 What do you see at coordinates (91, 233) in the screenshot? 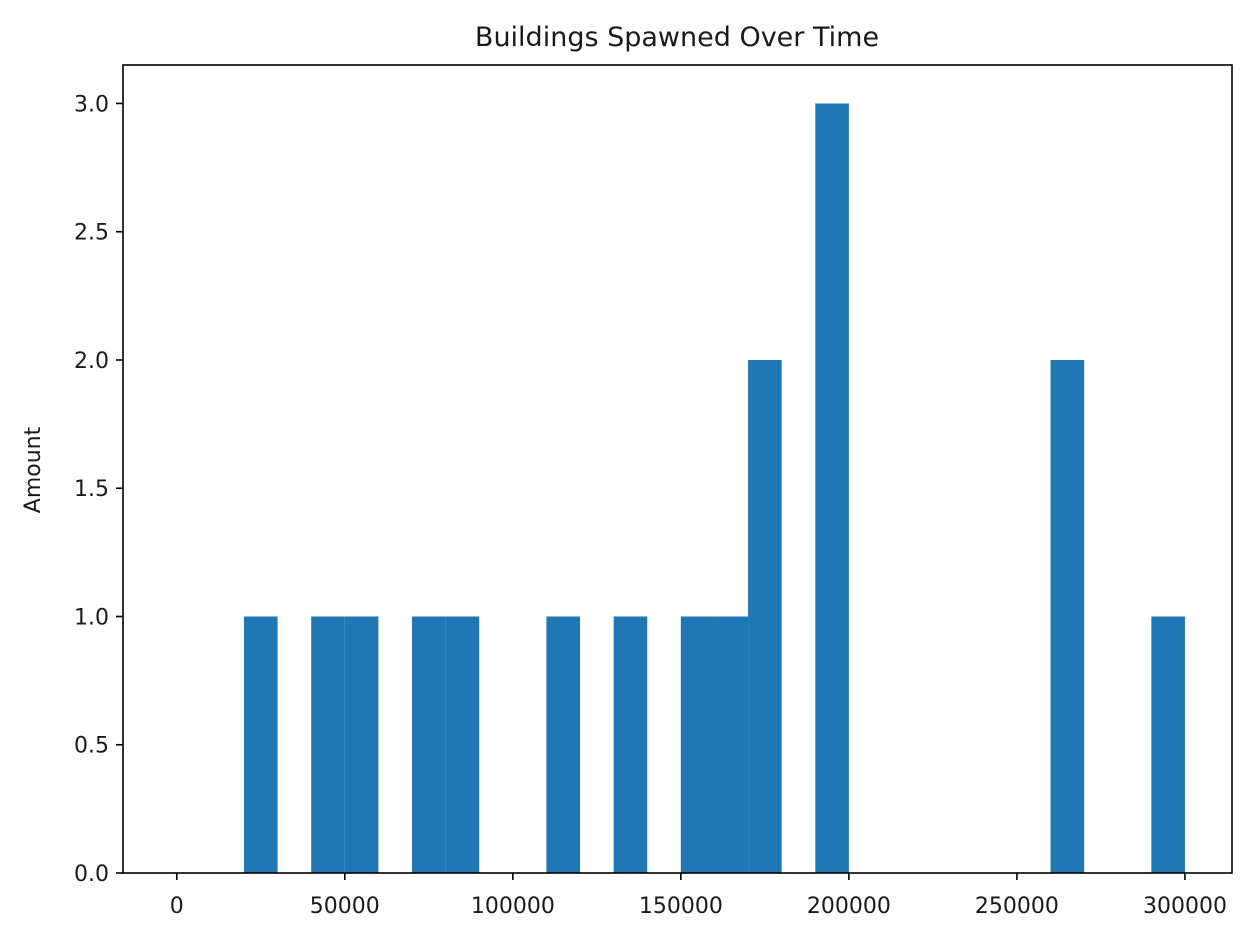
I see `y-tick-label: 2.5` at bounding box center [91, 233].